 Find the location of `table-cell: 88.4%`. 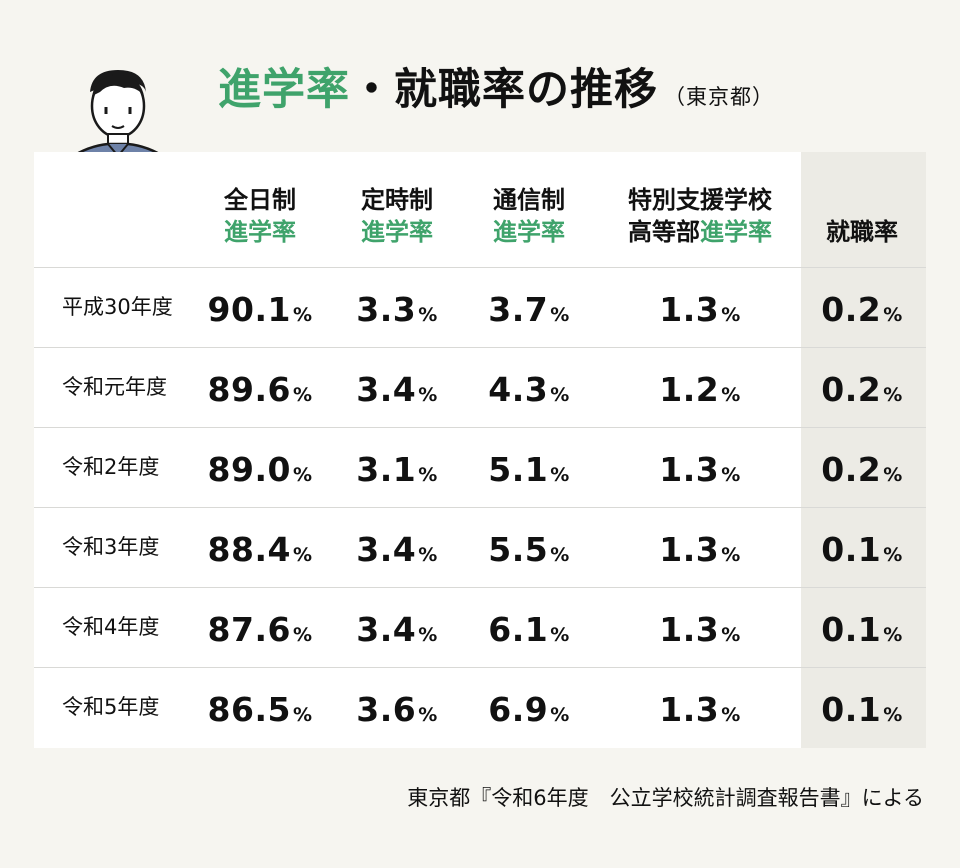

table-cell: 88.4% is located at coordinates (260, 552).